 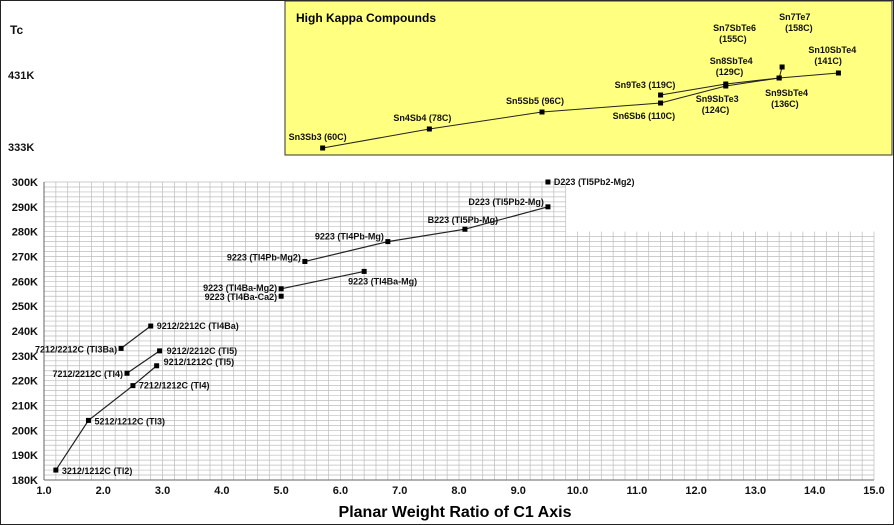 What do you see at coordinates (25, 282) in the screenshot?
I see `y-tick-label: 260K` at bounding box center [25, 282].